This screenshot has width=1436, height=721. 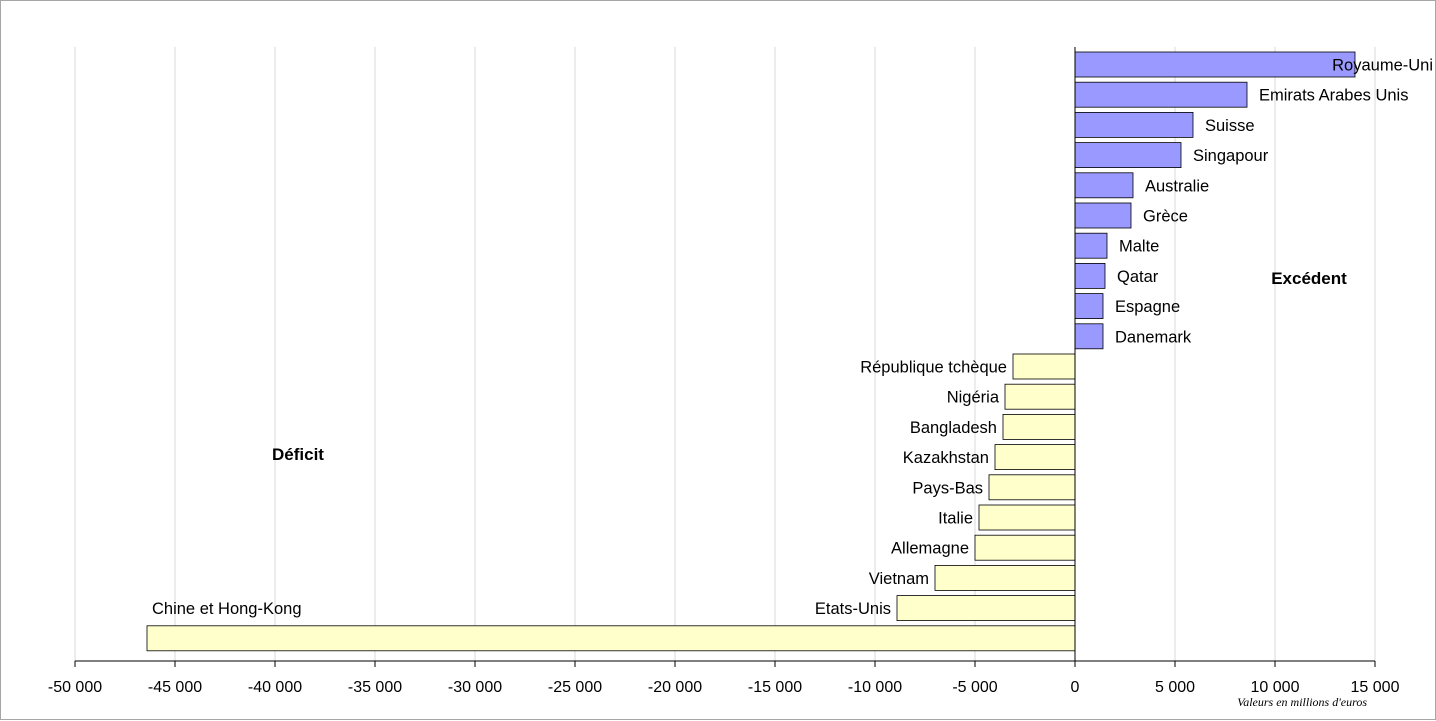 I want to click on annotation-surplus: Excédent, so click(x=1309, y=278).